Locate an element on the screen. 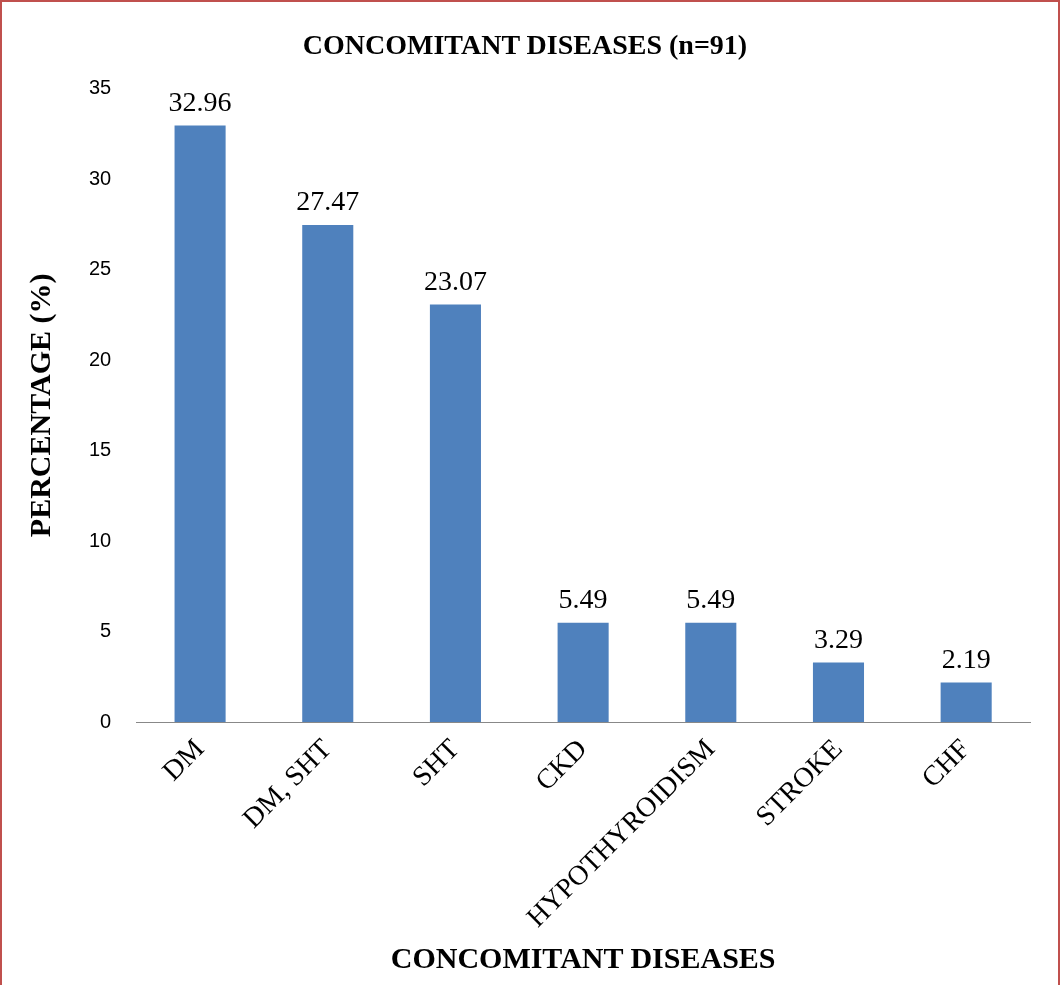  y-tick-label: 0 is located at coordinates (106, 720).